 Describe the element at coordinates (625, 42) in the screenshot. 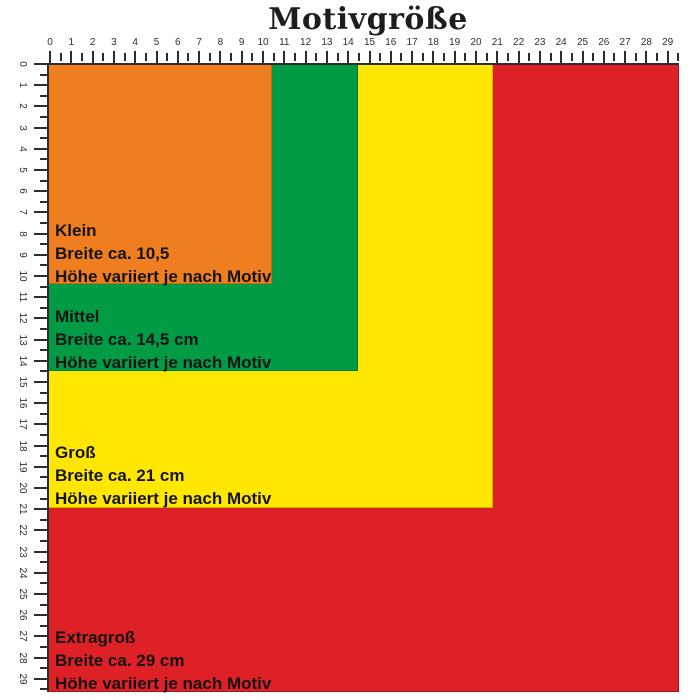

I see `h-ruler-number: 27` at that location.